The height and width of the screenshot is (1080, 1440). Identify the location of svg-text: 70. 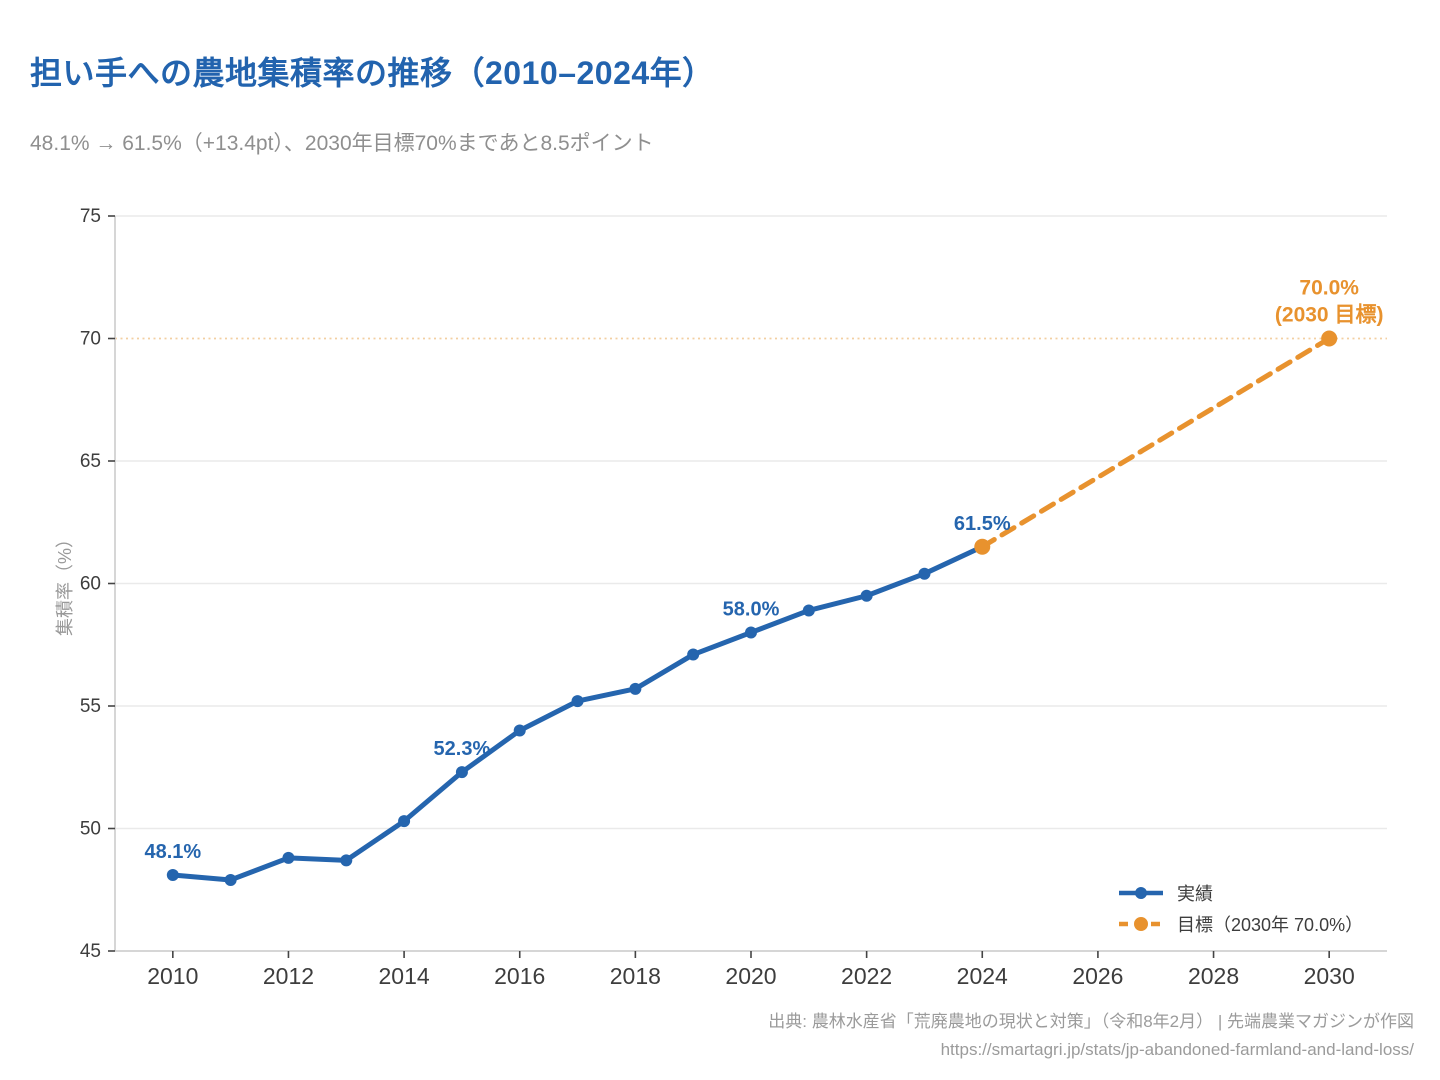
(90, 339).